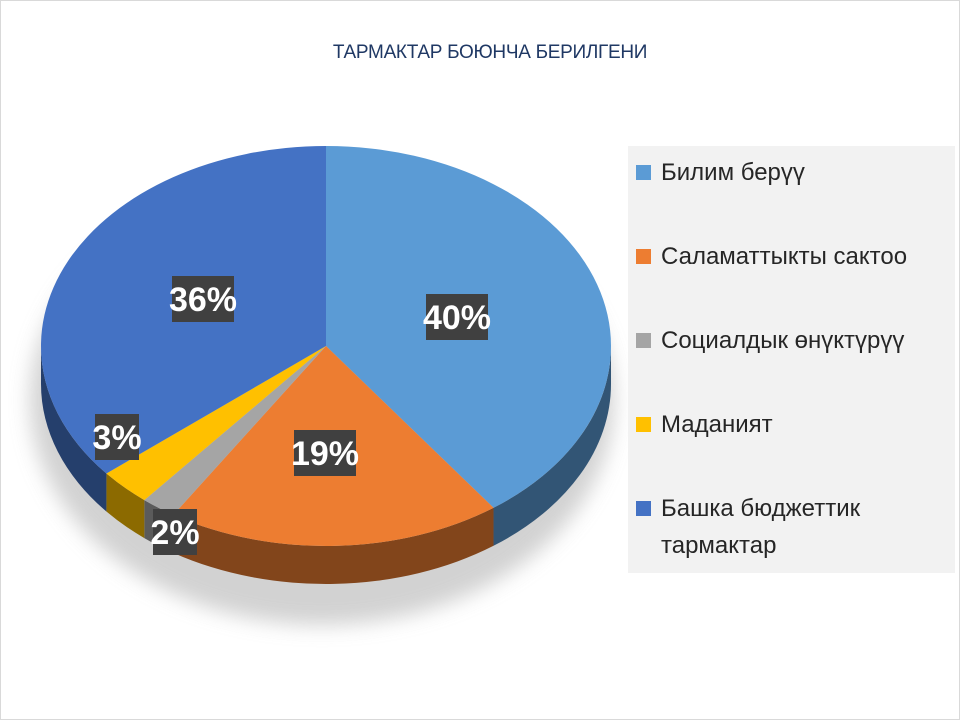 The image size is (960, 720). I want to click on data-label-text: 2%, so click(174, 533).